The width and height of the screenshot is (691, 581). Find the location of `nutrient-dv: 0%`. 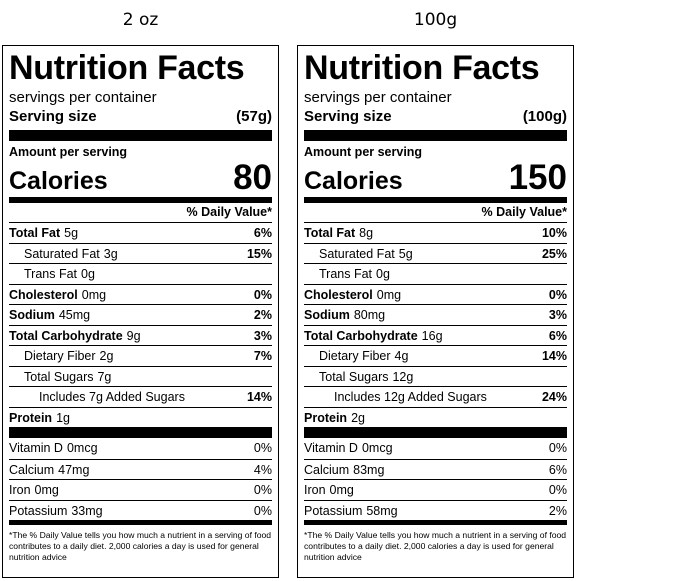

nutrient-dv: 0% is located at coordinates (557, 294).